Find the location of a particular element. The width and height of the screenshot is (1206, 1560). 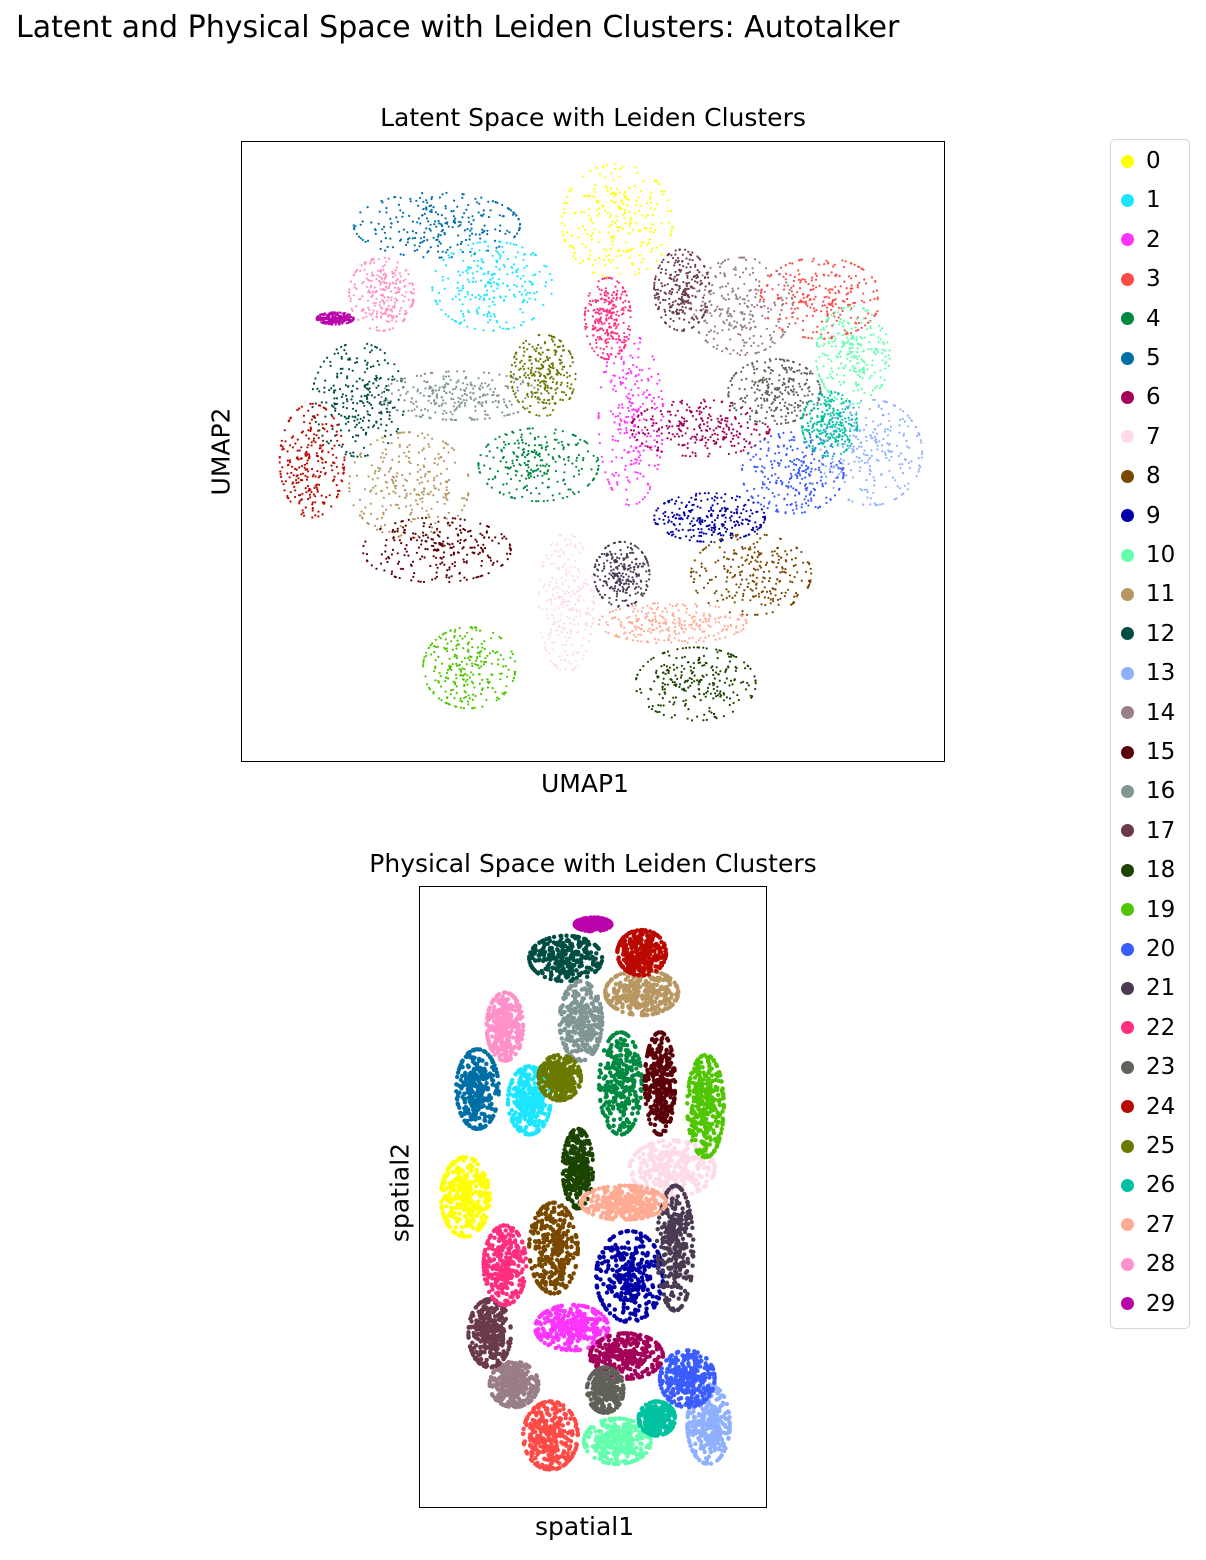

legend-label: 23 is located at coordinates (1161, 1067).